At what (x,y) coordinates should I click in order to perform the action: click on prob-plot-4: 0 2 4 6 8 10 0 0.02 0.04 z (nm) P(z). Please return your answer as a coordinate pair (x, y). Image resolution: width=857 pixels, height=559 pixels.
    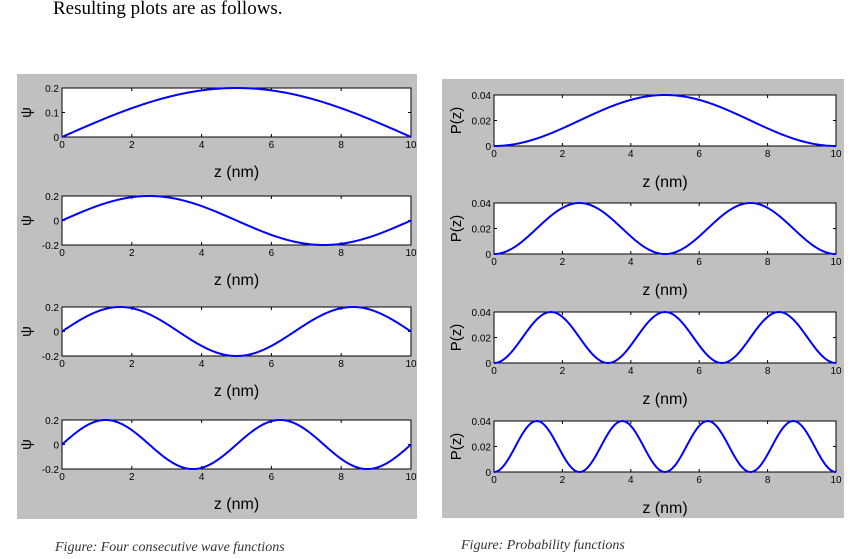
    Looking at the image, I should click on (645, 467).